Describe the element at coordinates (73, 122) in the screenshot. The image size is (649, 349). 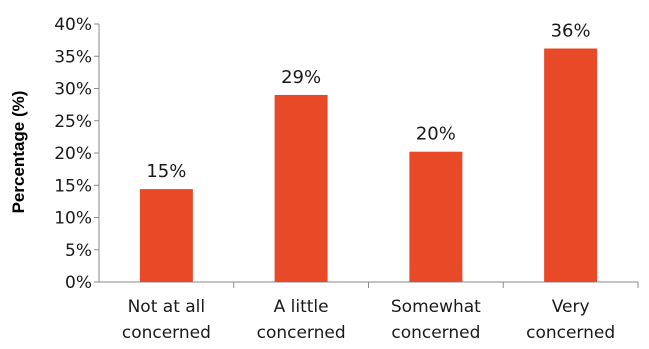
I see `y-tick-label: 25%` at that location.